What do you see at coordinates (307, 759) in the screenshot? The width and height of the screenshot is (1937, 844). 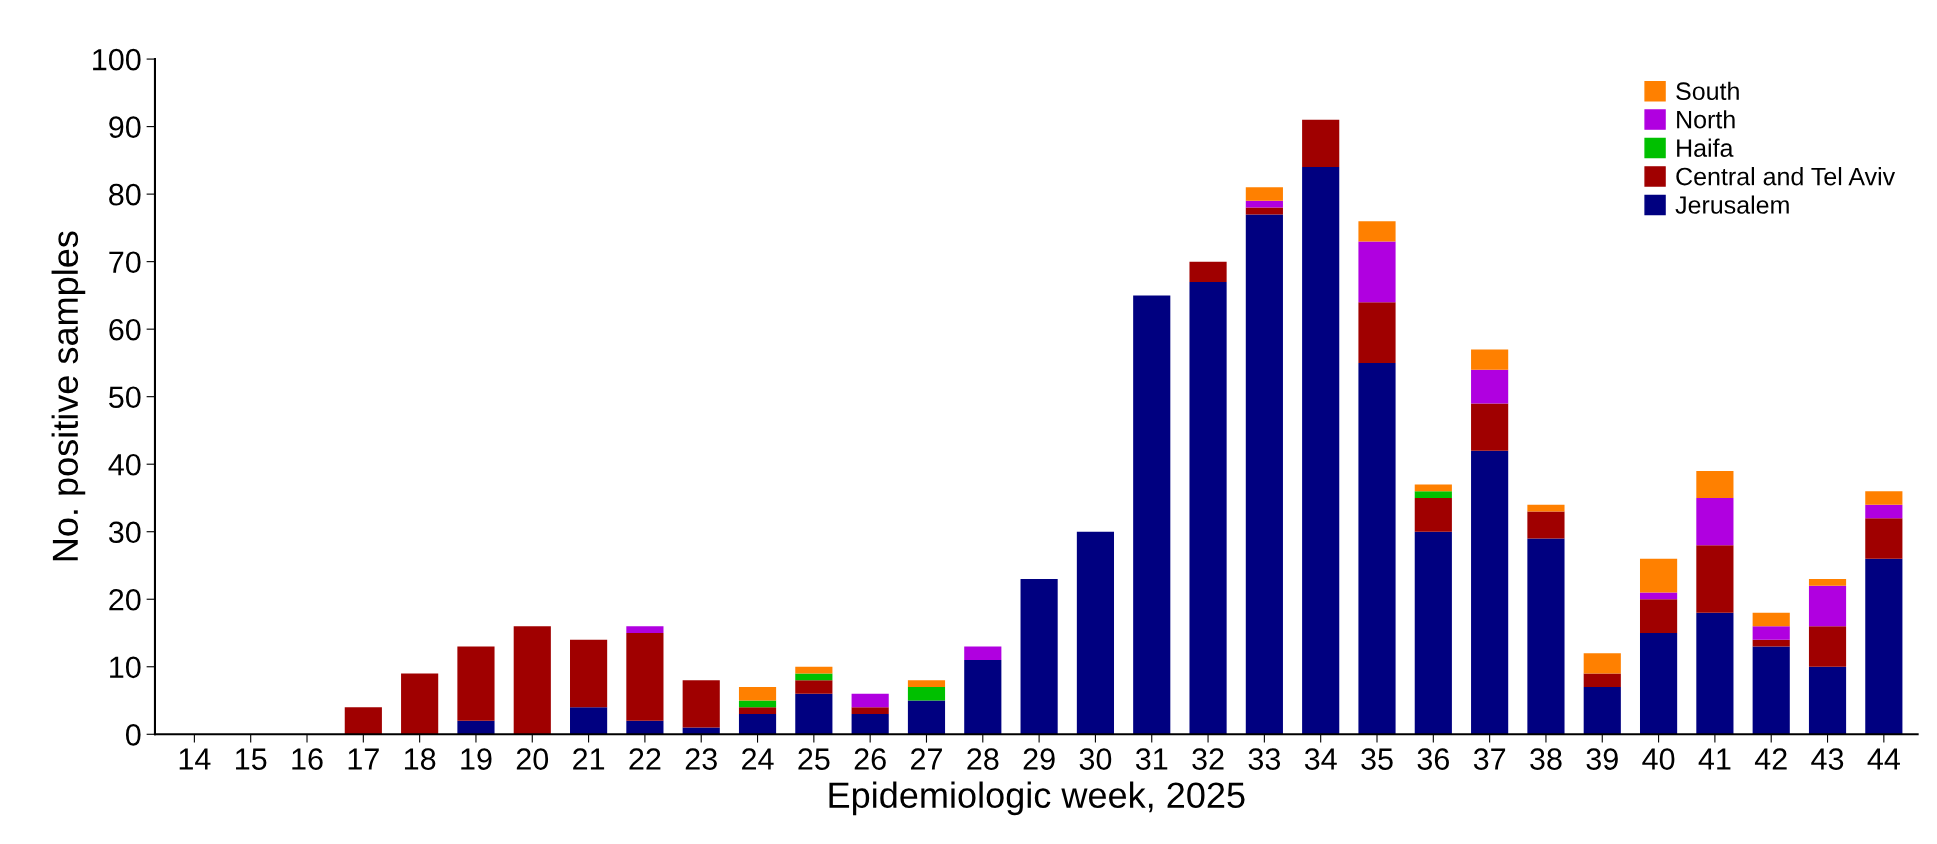 I see `x-tick-label: 16` at bounding box center [307, 759].